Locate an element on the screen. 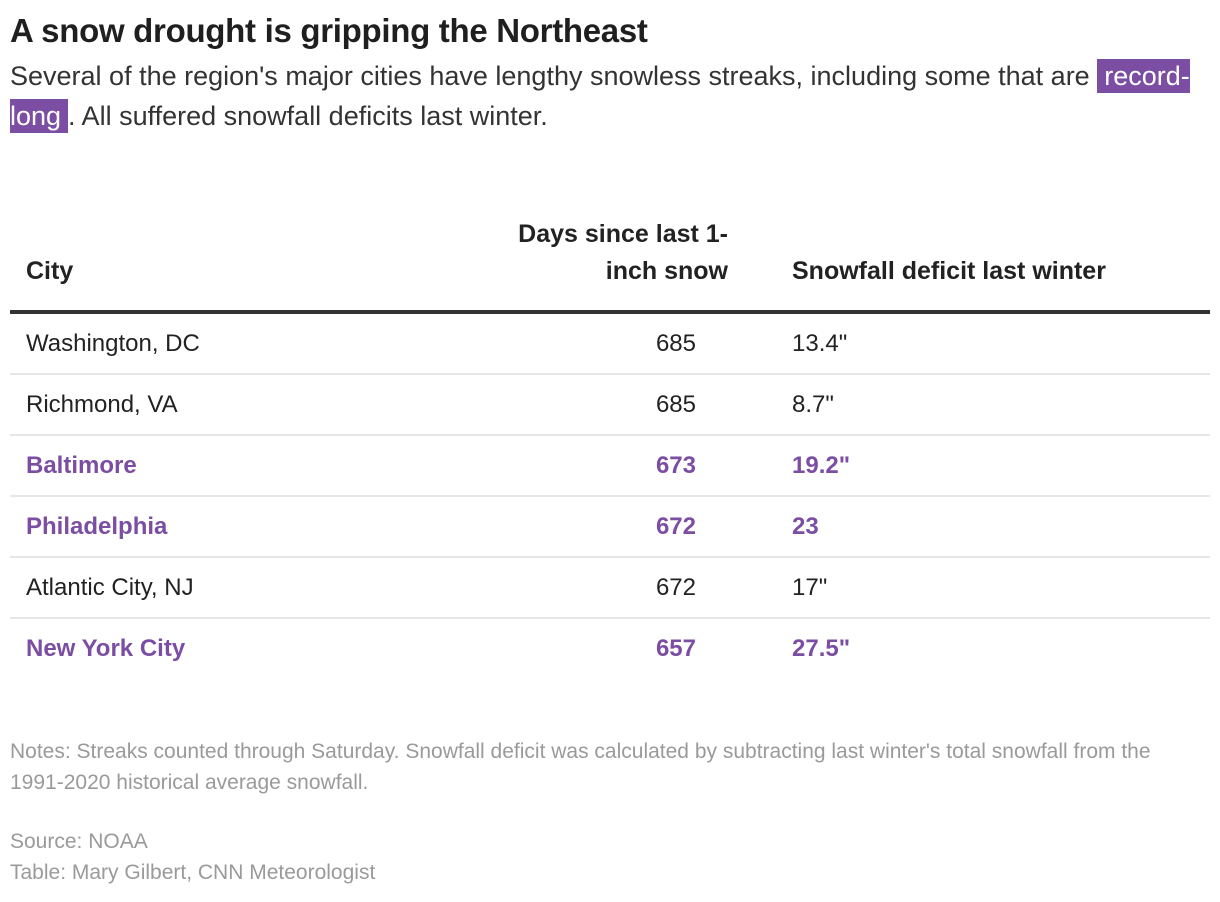  table-row: New York City 657 27.5" is located at coordinates (610, 648).